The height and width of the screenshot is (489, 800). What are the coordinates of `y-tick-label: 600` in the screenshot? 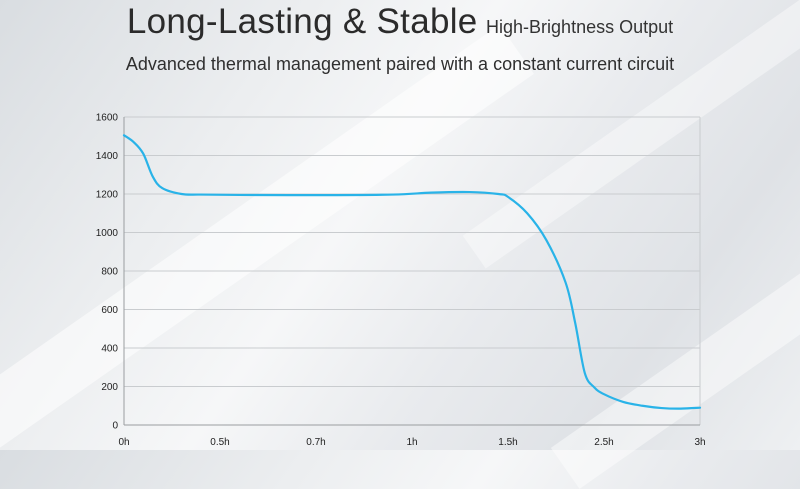 It's located at (109, 310).